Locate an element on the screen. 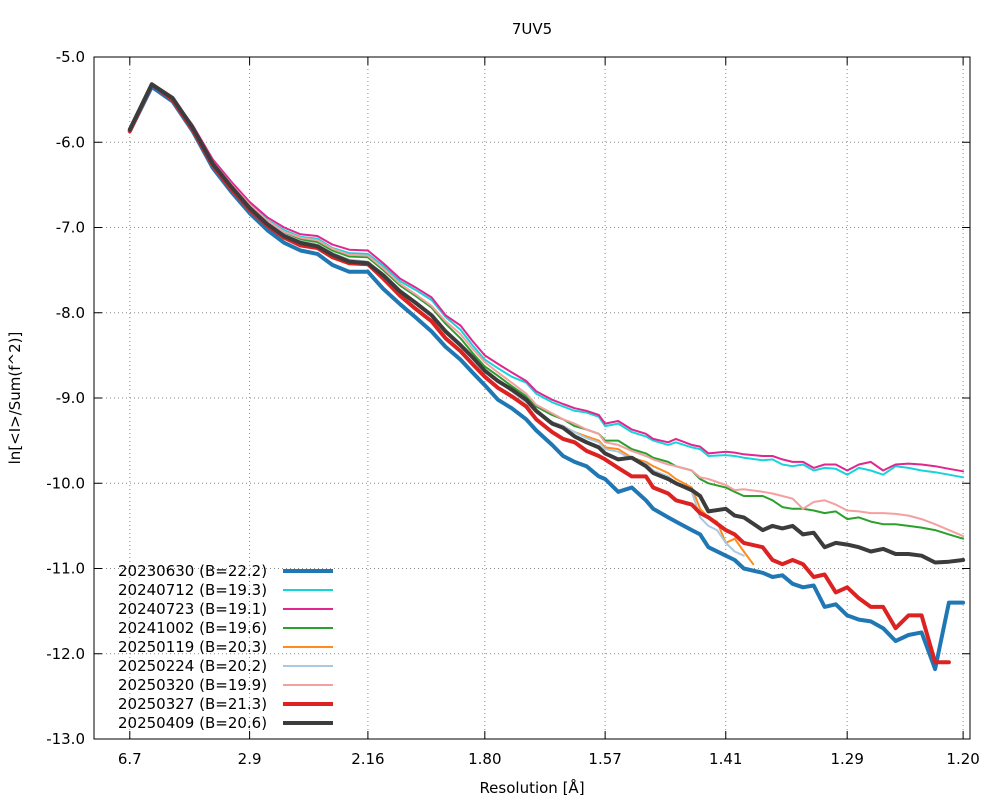  x-tick-label: 1.41 is located at coordinates (725, 759).